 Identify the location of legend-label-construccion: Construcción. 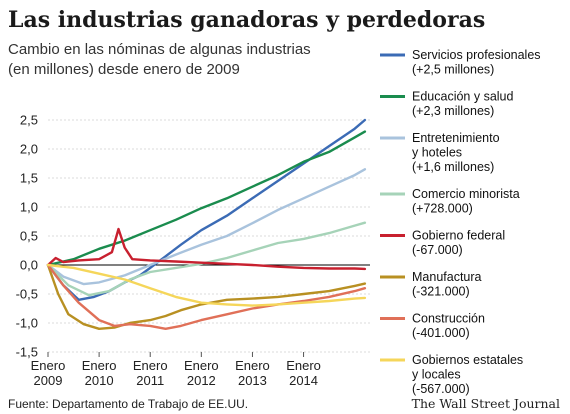
(448, 319).